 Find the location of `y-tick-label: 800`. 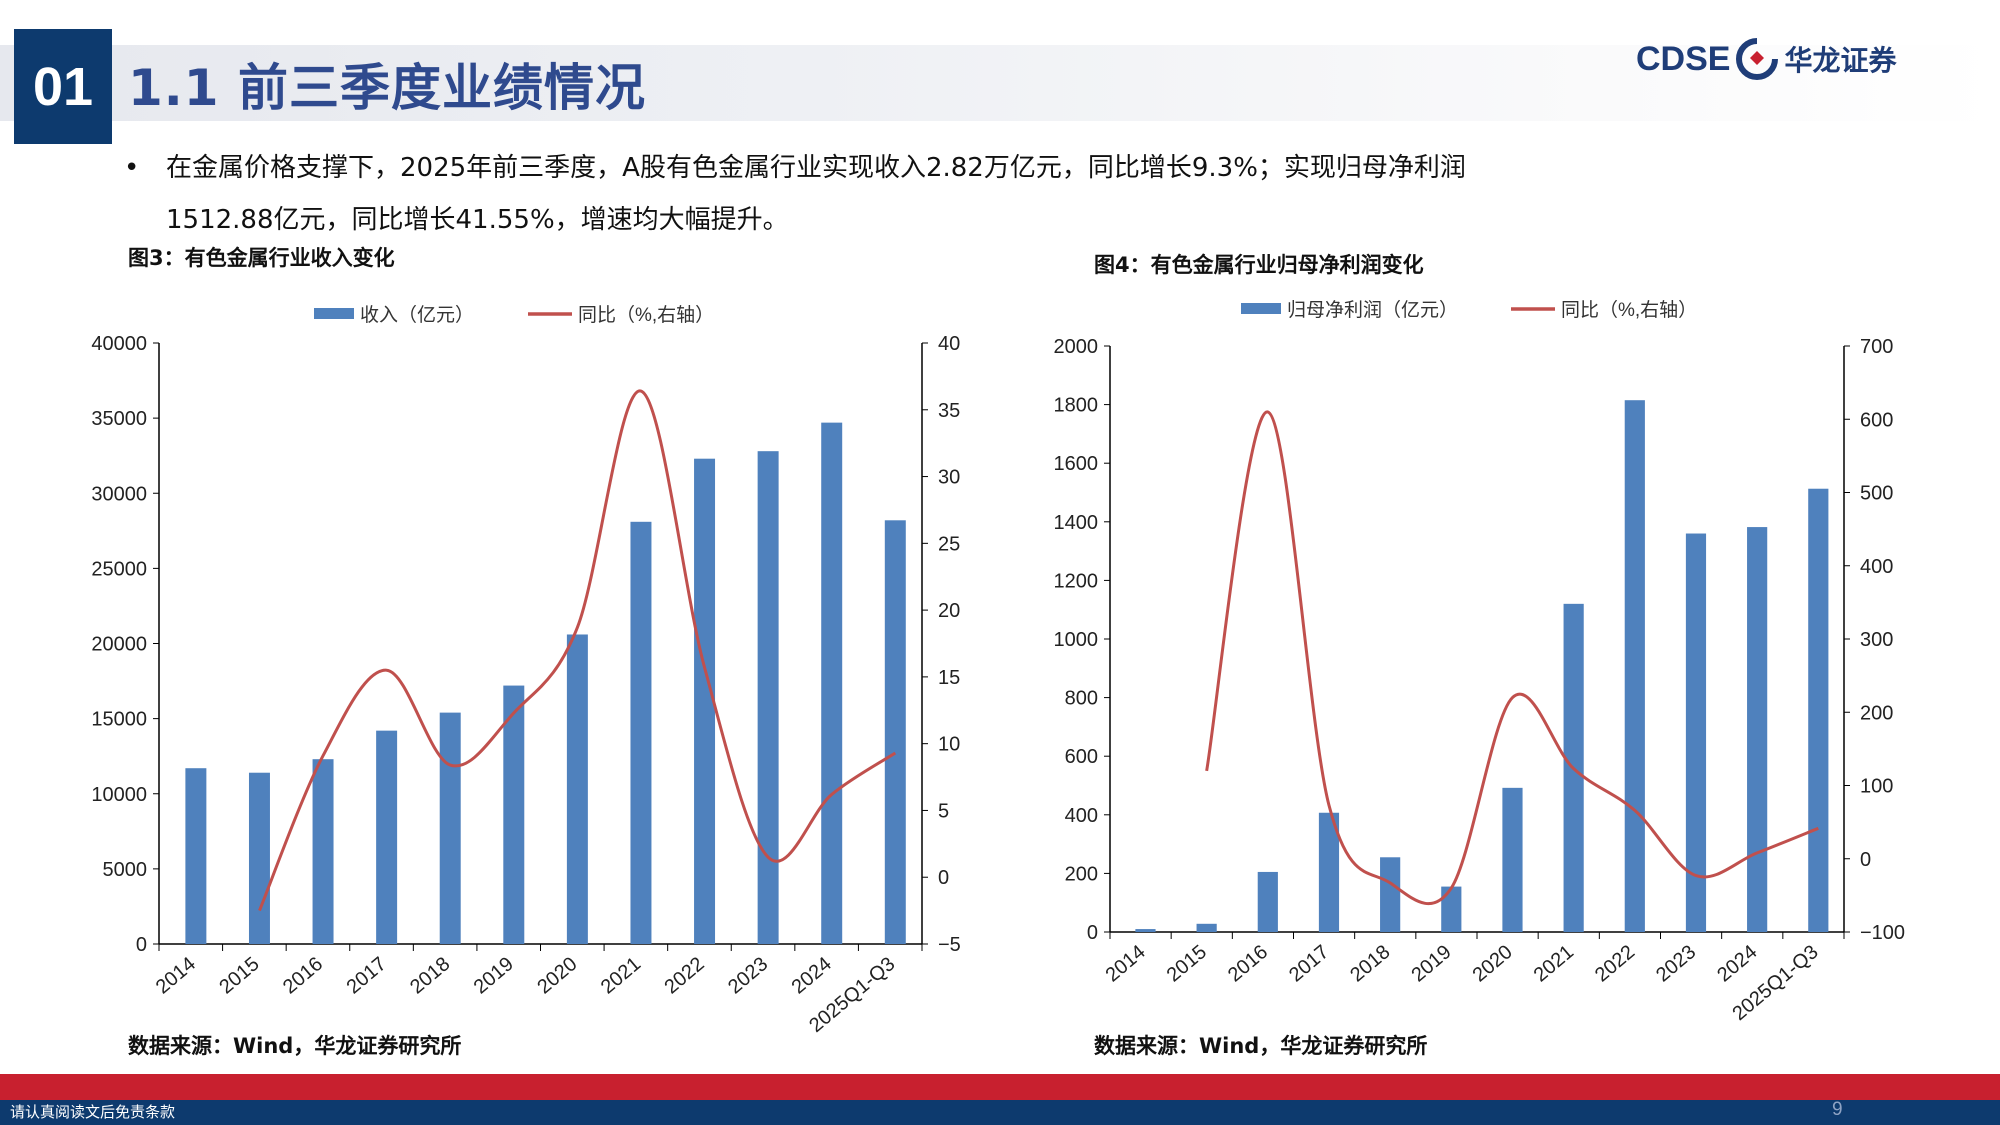

y-tick-label: 800 is located at coordinates (1081, 699).